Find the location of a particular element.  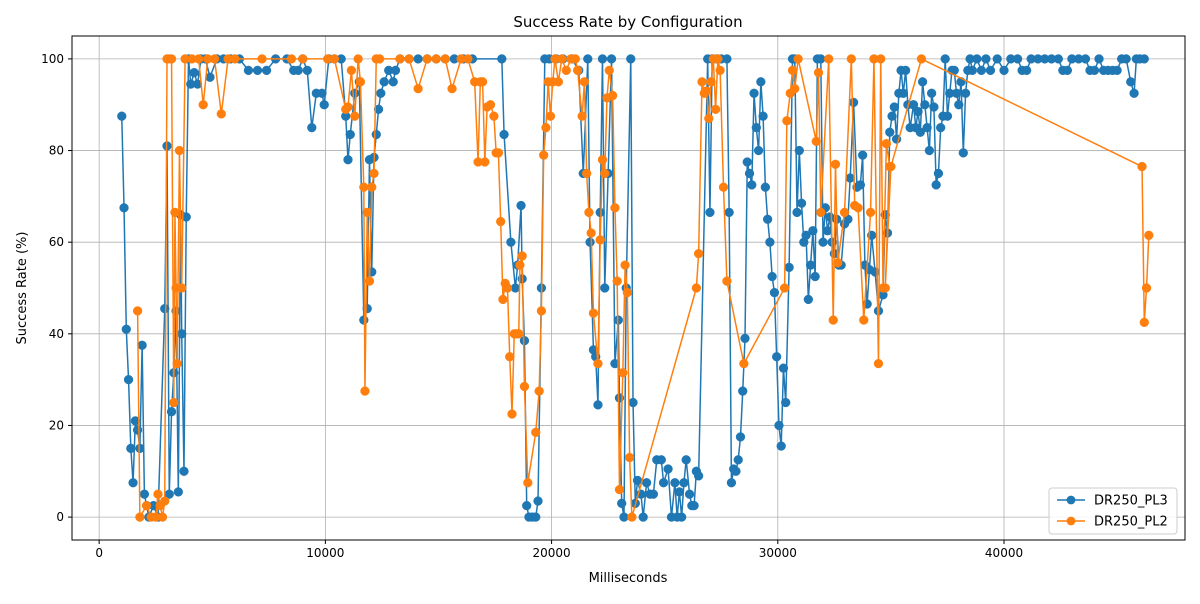

x-tick-label: 10000 is located at coordinates (325, 553).